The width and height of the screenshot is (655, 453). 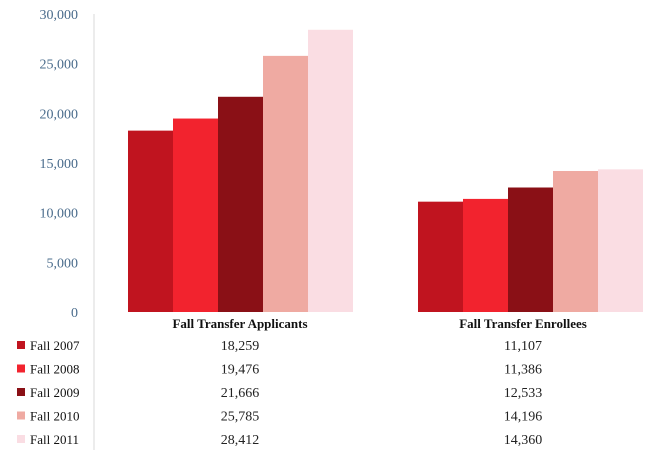 I want to click on y-tick-label: 25,000, so click(x=59, y=65).